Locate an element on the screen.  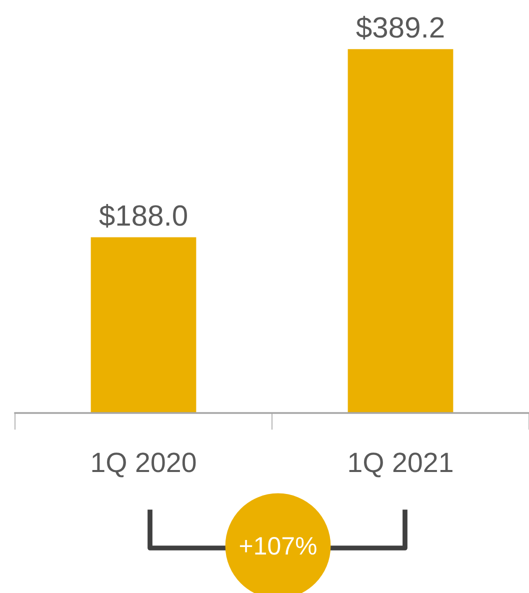
text: +107% is located at coordinates (278, 546).